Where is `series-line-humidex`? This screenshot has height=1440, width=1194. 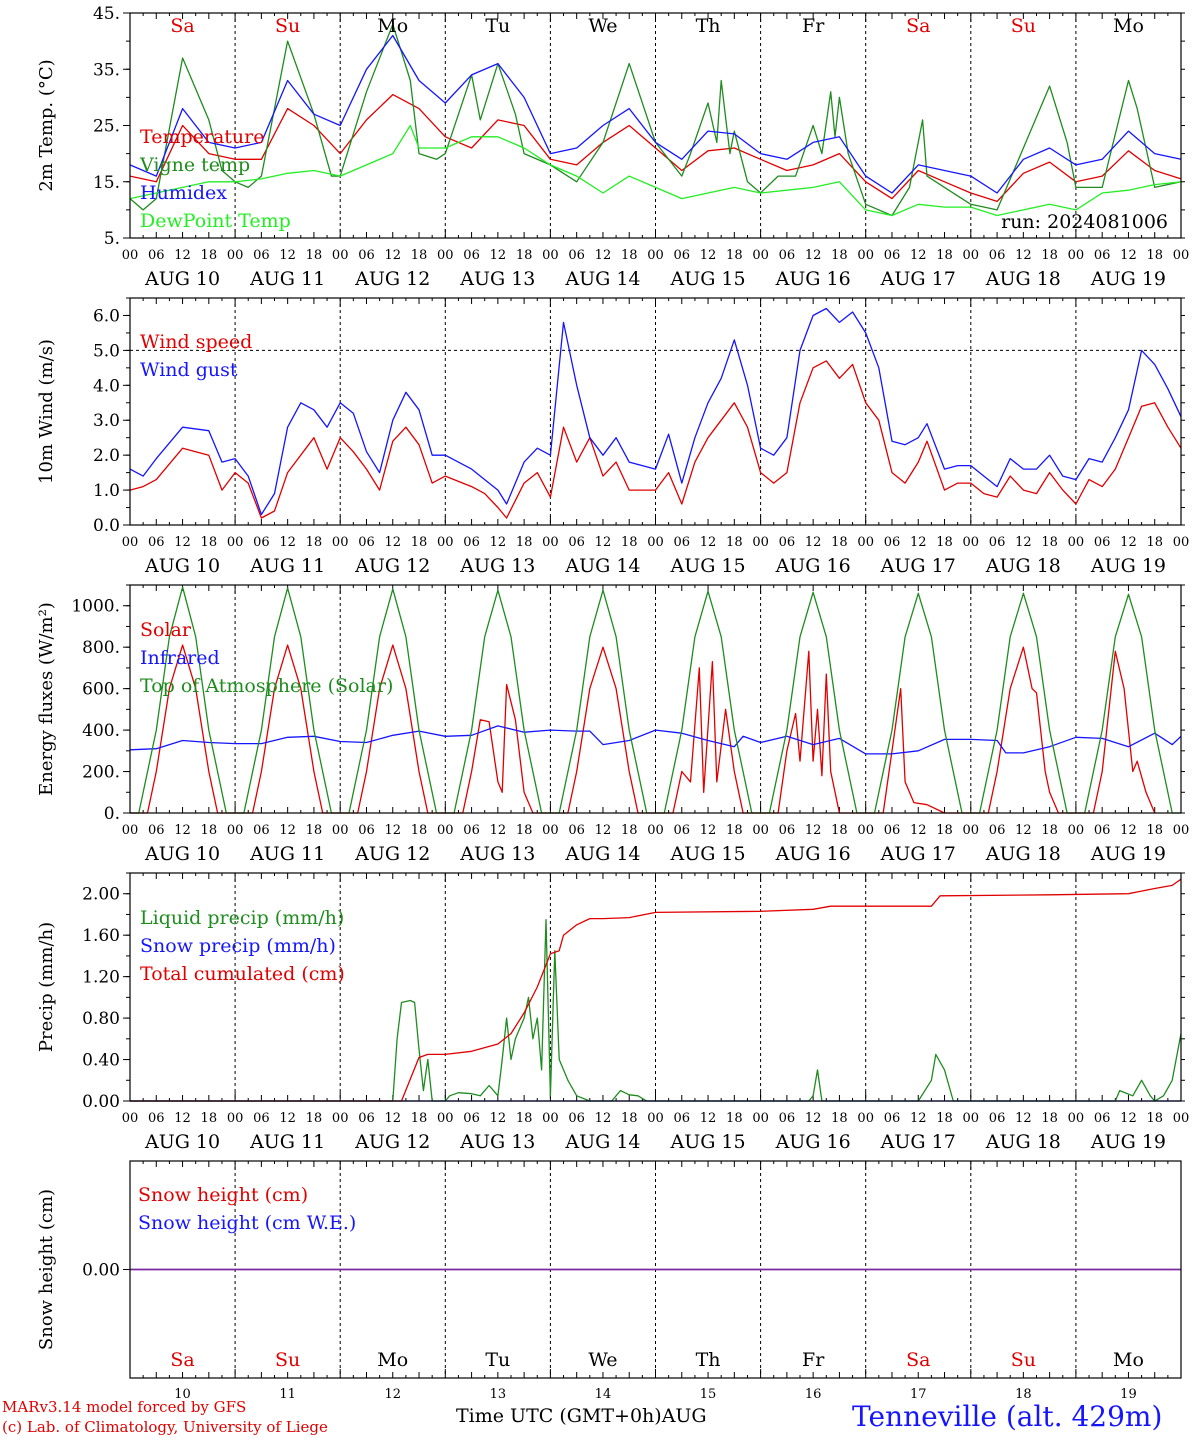 series-line-humidex is located at coordinates (655, 114).